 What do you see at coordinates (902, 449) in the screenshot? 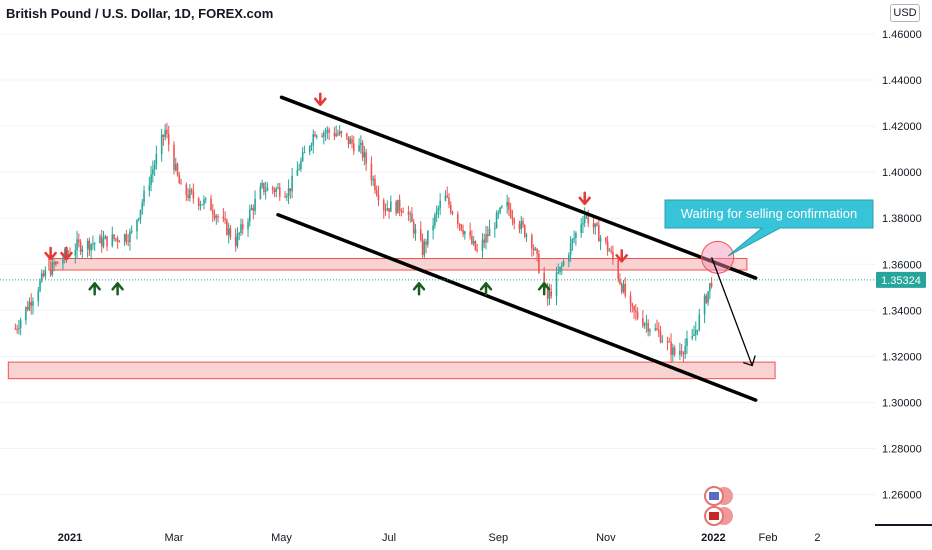
I see `y-tick-label: 1.28000` at bounding box center [902, 449].